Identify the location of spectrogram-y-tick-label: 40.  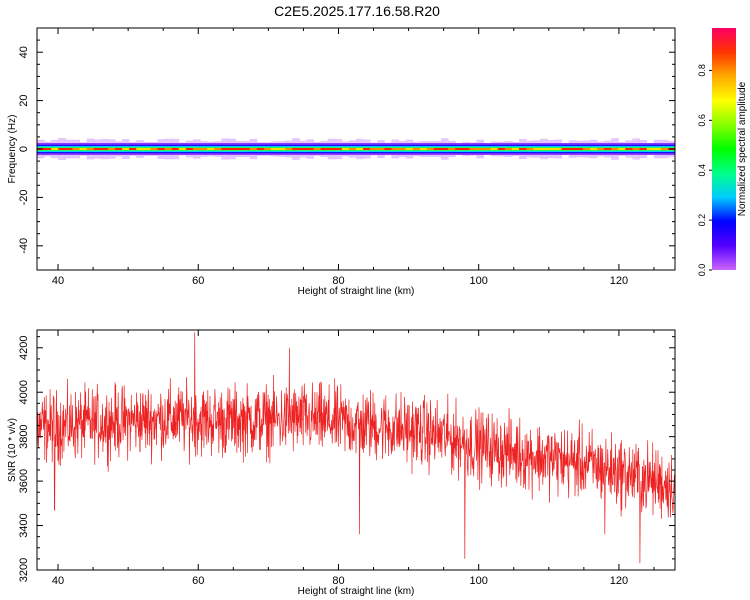
(24, 52).